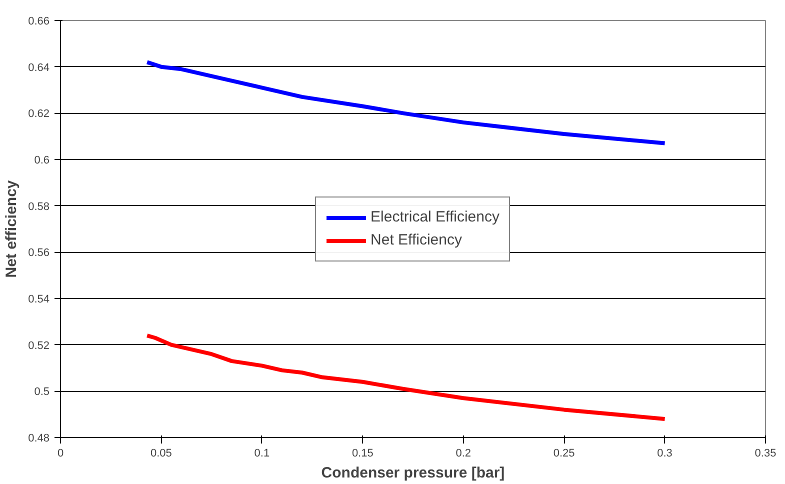 The width and height of the screenshot is (785, 484). What do you see at coordinates (664, 454) in the screenshot?
I see `x-tick-label: 0.3` at bounding box center [664, 454].